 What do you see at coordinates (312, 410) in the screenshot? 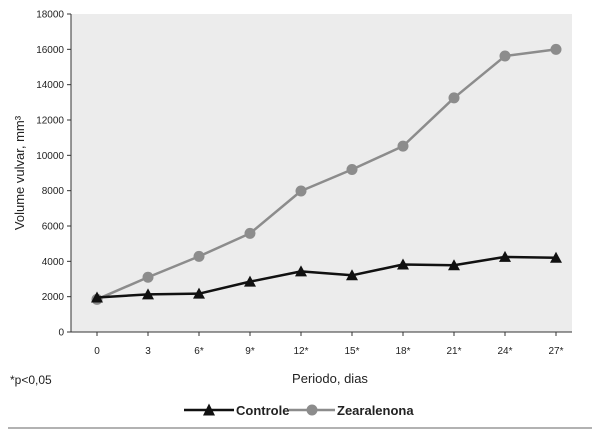
I see `legend-marker-zearalenona` at bounding box center [312, 410].